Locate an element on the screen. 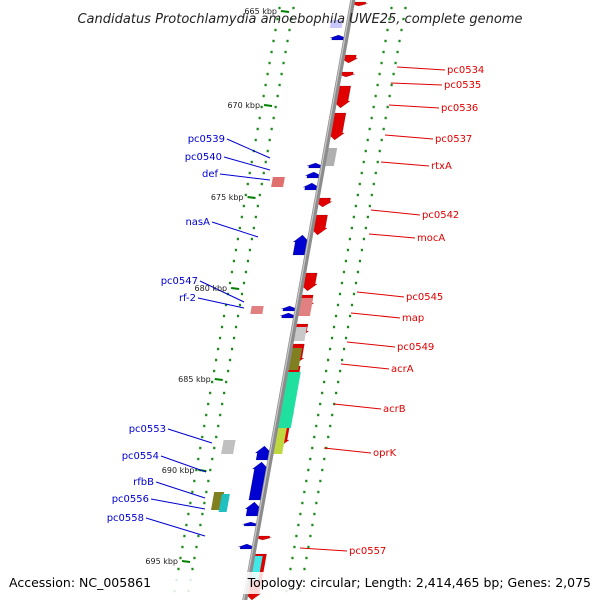 Image resolution: width=600 pixels, height=600 pixels. gene-label-pc0553: pc0553 is located at coordinates (147, 429).